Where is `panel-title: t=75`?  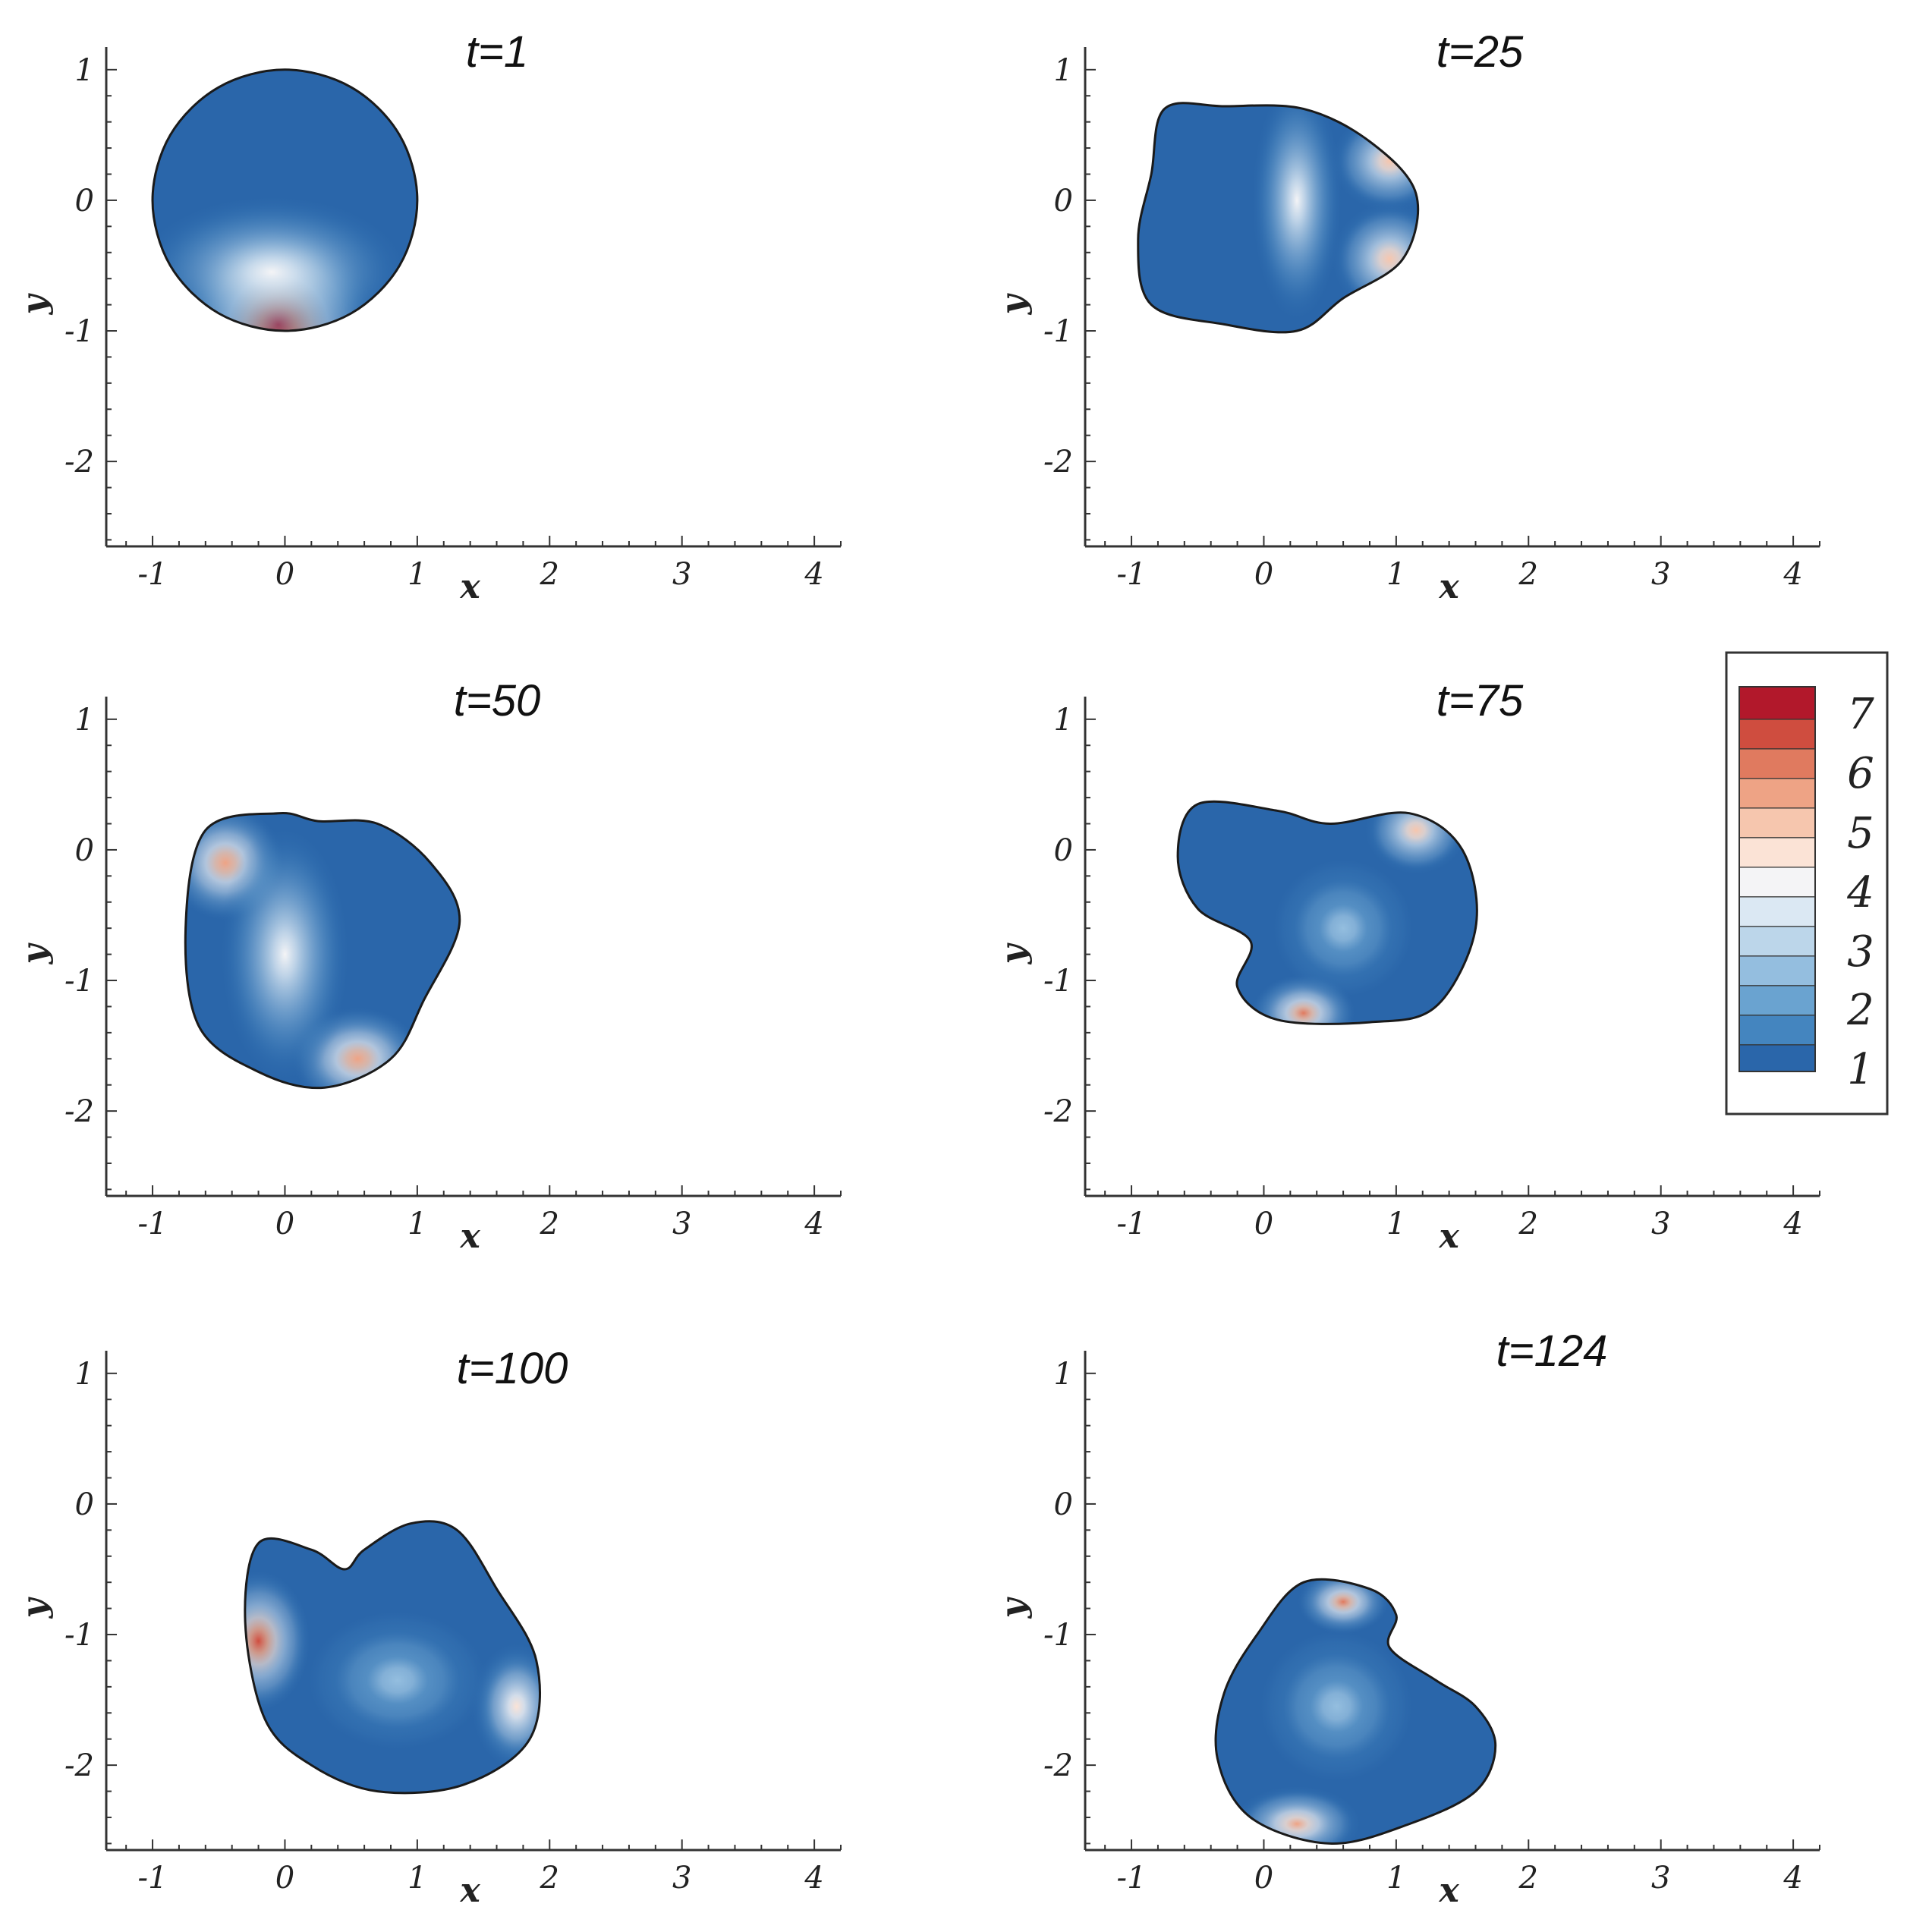
panel-title: t=75 is located at coordinates (1480, 700).